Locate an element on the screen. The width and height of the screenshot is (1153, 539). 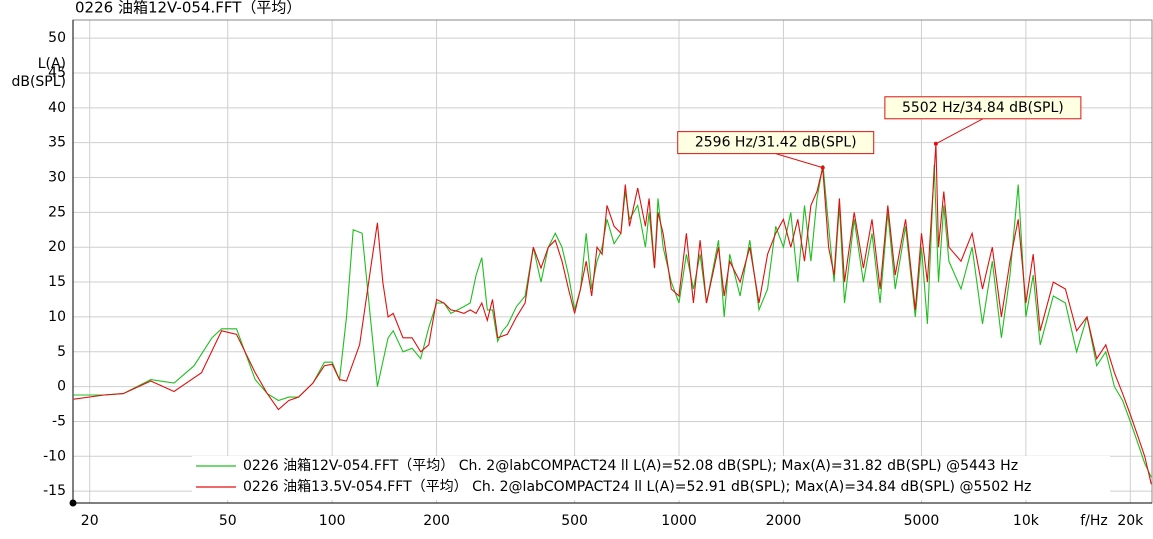
y-tick-label: -5 is located at coordinates (59, 421).